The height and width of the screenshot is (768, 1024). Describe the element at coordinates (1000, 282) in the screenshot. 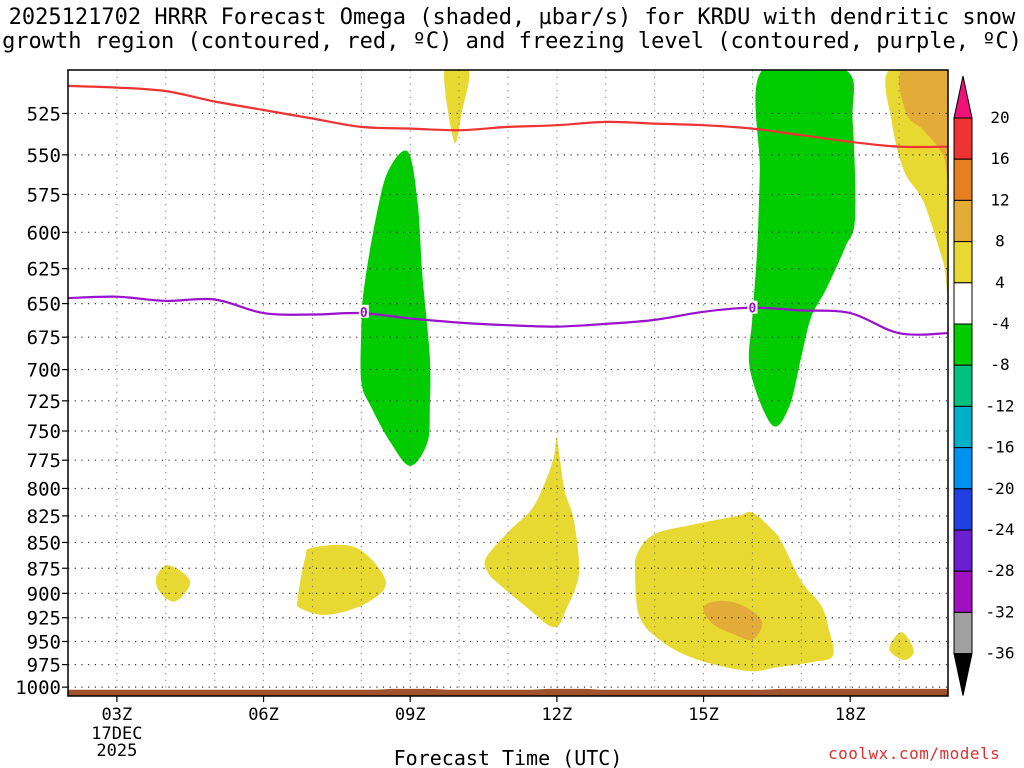

I see `colorbar-label-4: 4` at that location.